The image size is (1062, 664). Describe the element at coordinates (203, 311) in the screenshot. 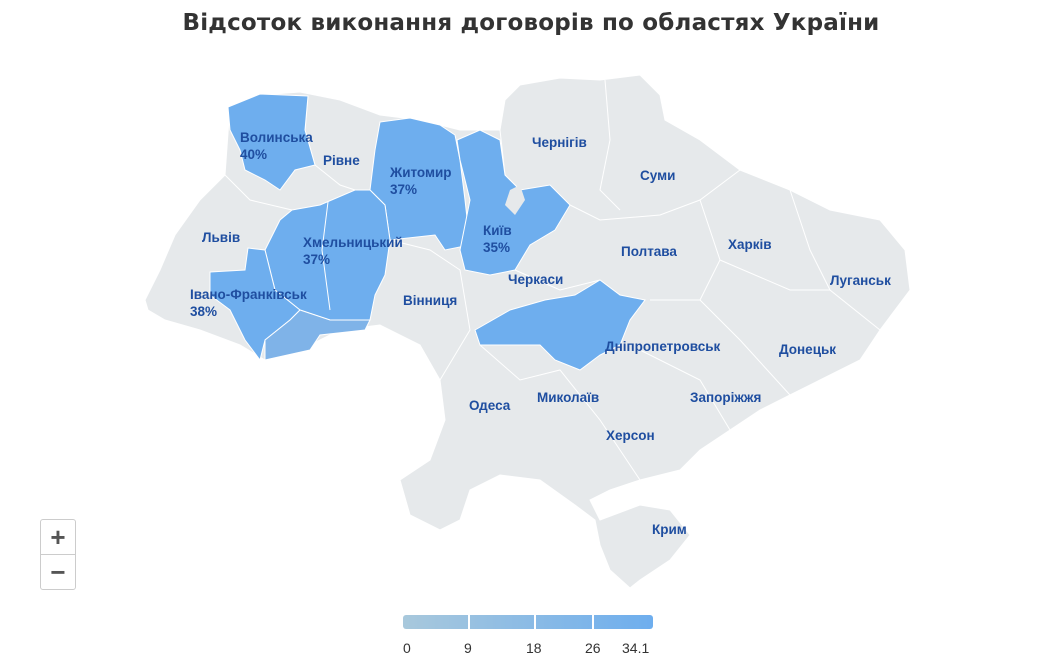

I see `value-ivano-frankivsk: 38%` at that location.